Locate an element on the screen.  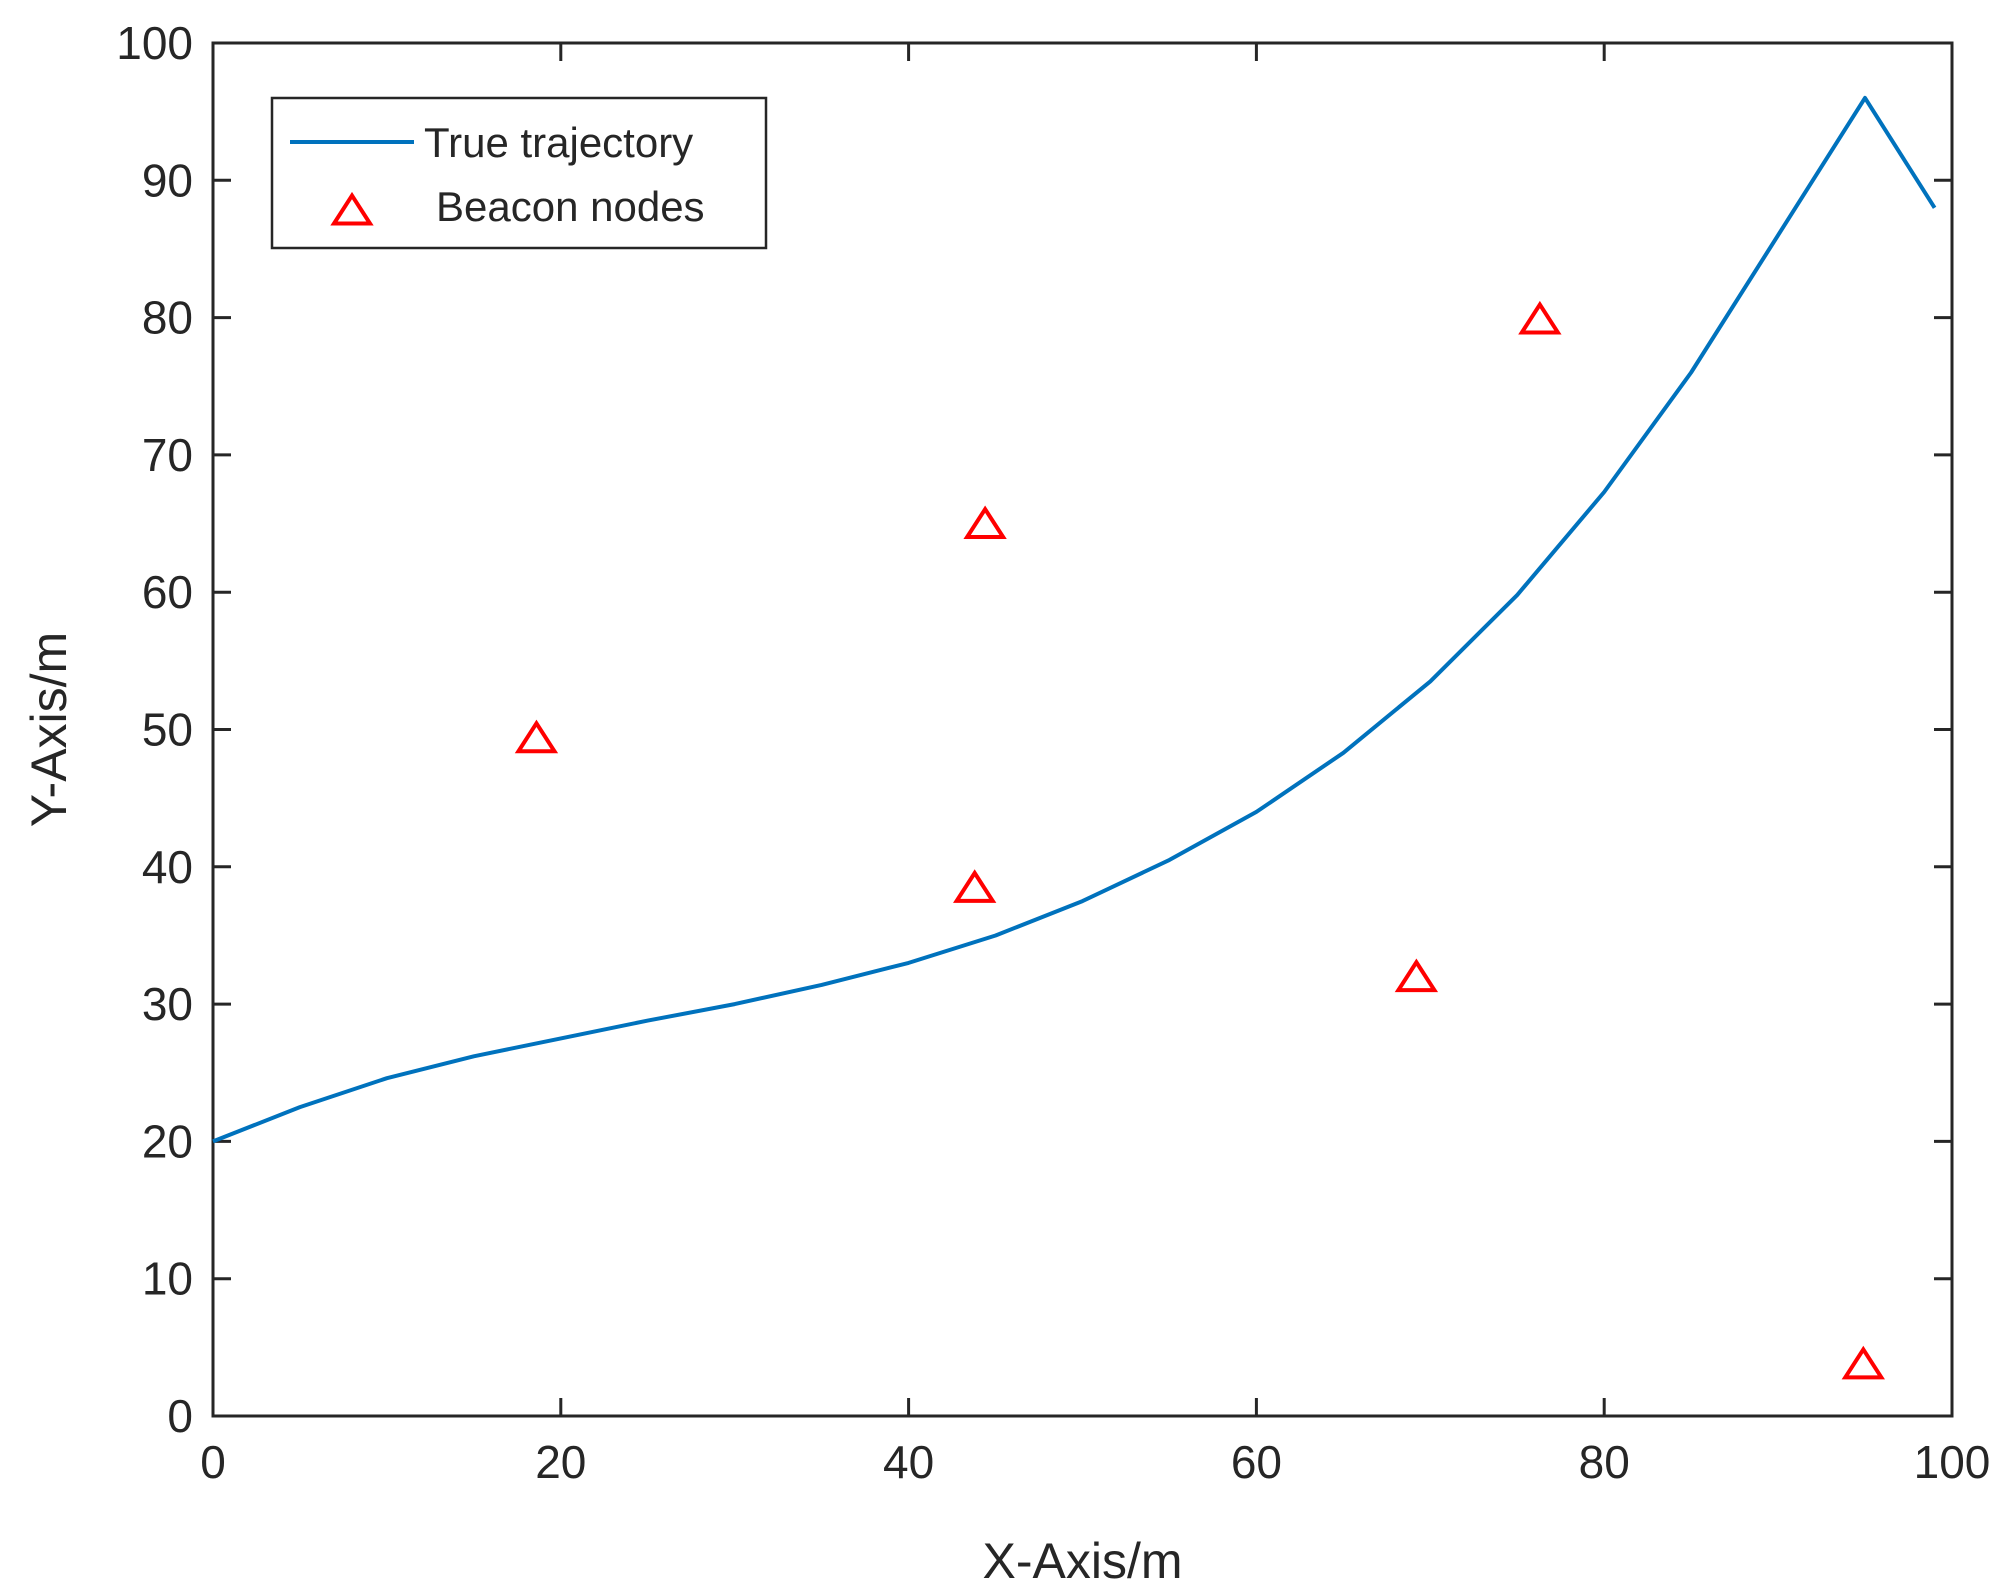
x-tick-label: 100 is located at coordinates (1952, 1462).